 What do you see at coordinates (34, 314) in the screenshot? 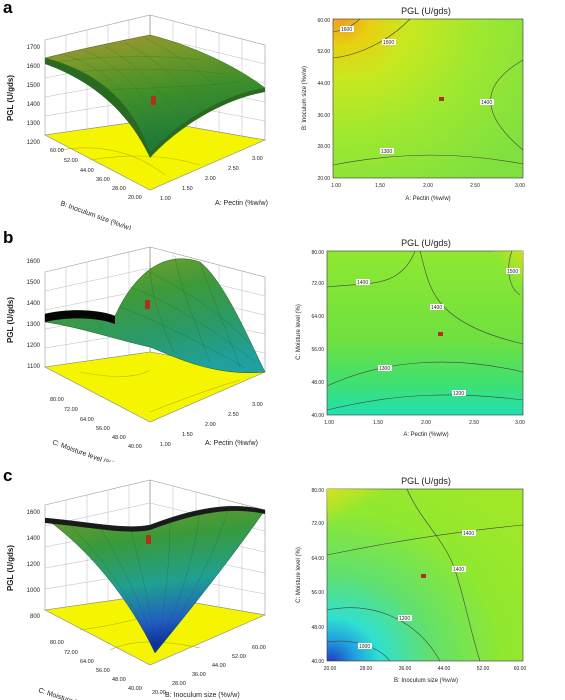
I see `z-axis-ticks: 1600 1500 1400 1300 1200 1100` at bounding box center [34, 314].